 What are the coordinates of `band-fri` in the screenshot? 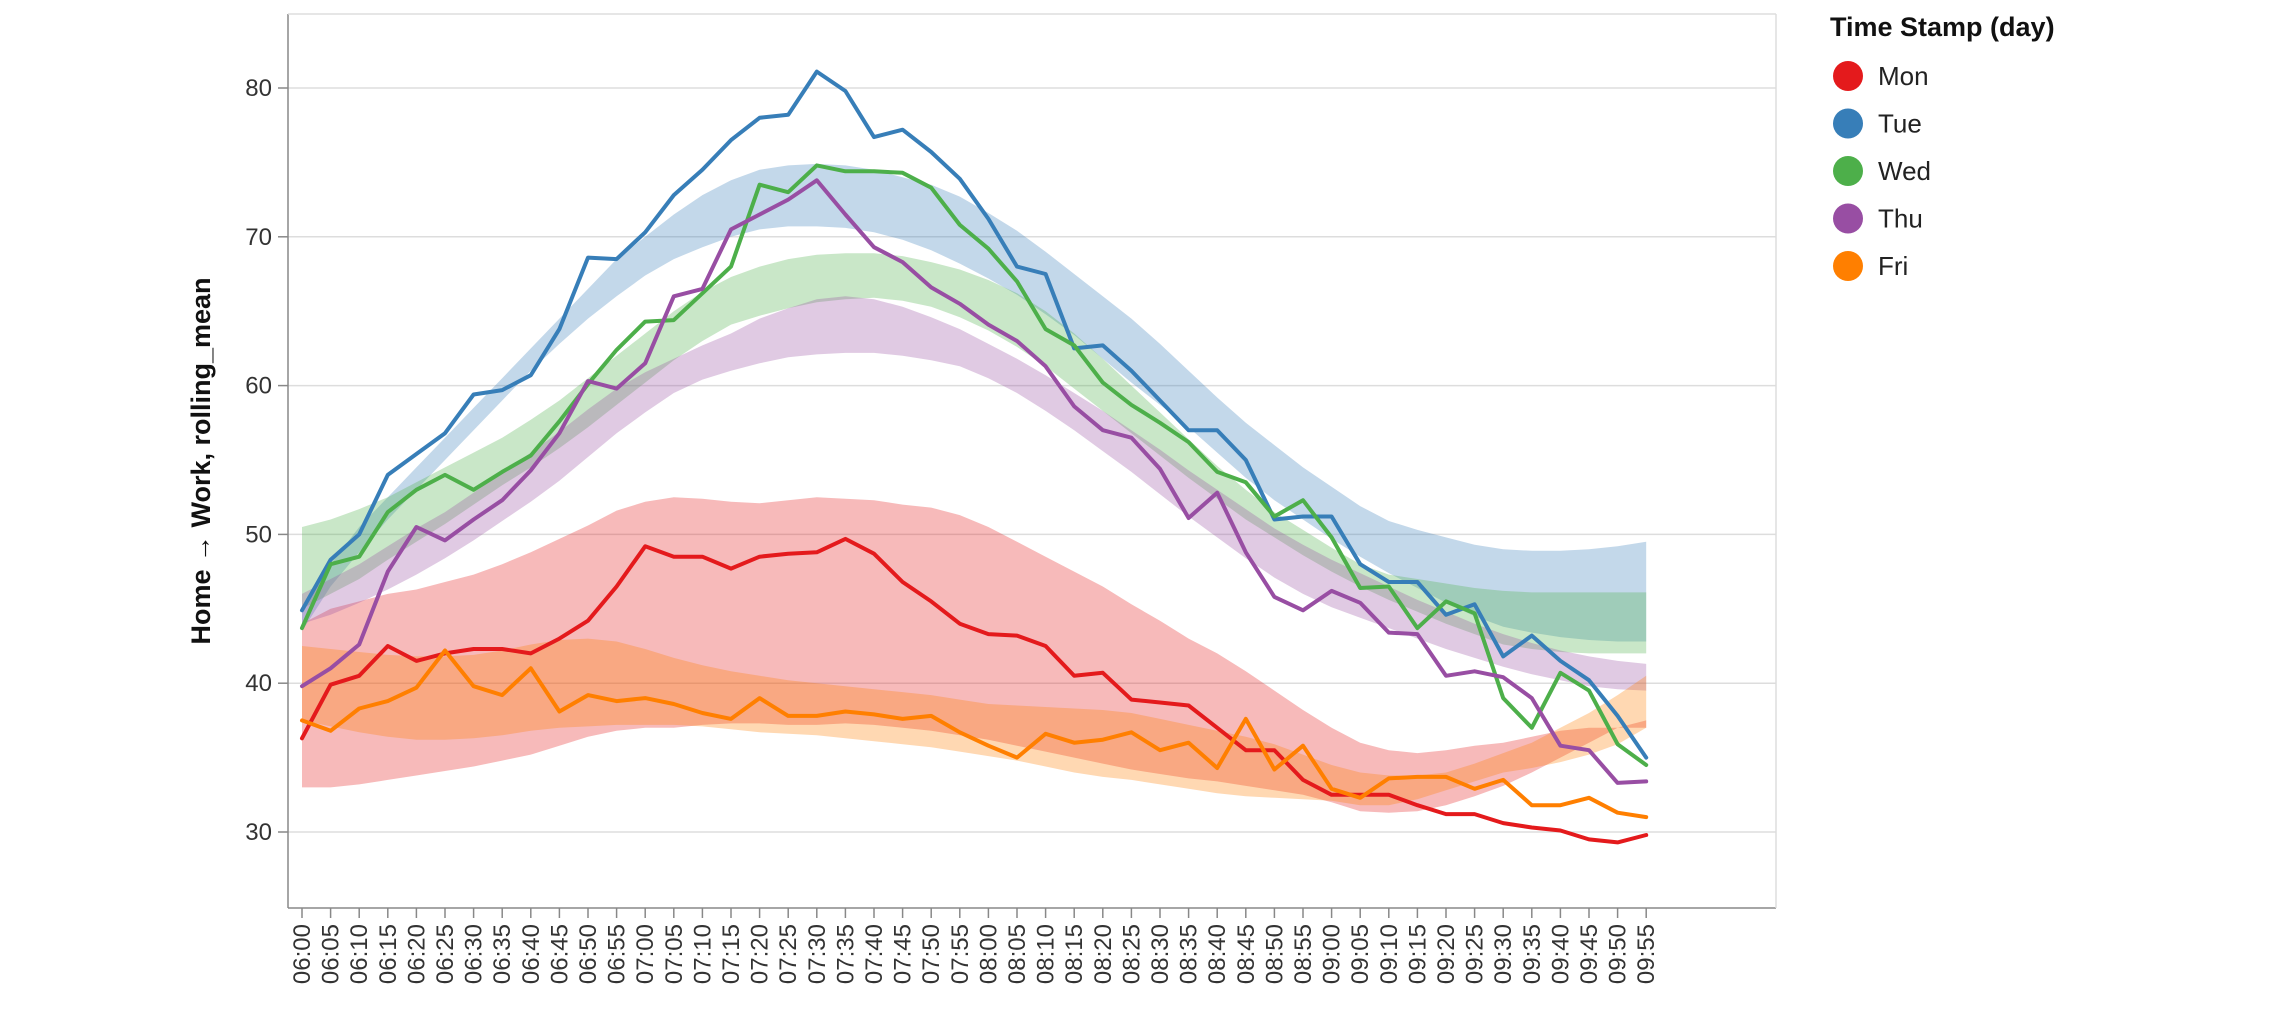 It's located at (974, 722).